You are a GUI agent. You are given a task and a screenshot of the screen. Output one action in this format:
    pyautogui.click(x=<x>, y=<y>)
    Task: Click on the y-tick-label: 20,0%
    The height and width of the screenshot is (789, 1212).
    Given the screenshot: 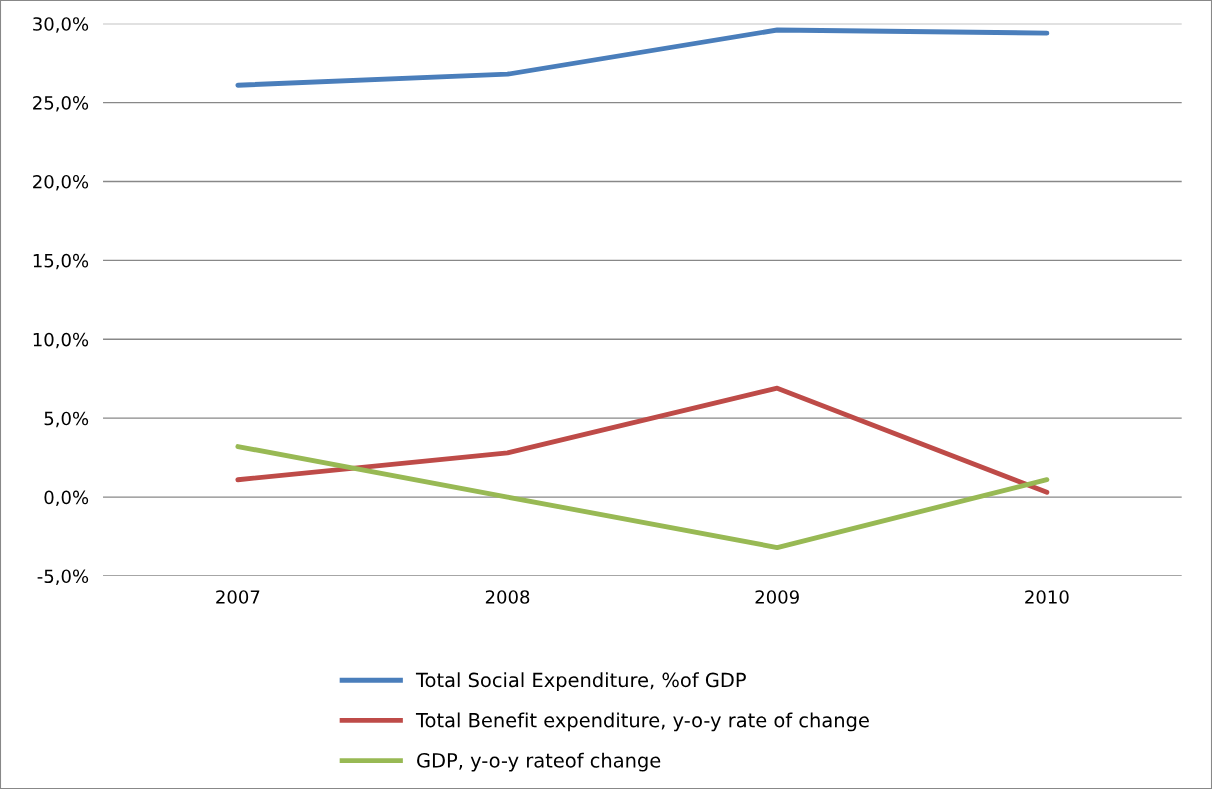 What is the action you would take?
    pyautogui.click(x=61, y=182)
    